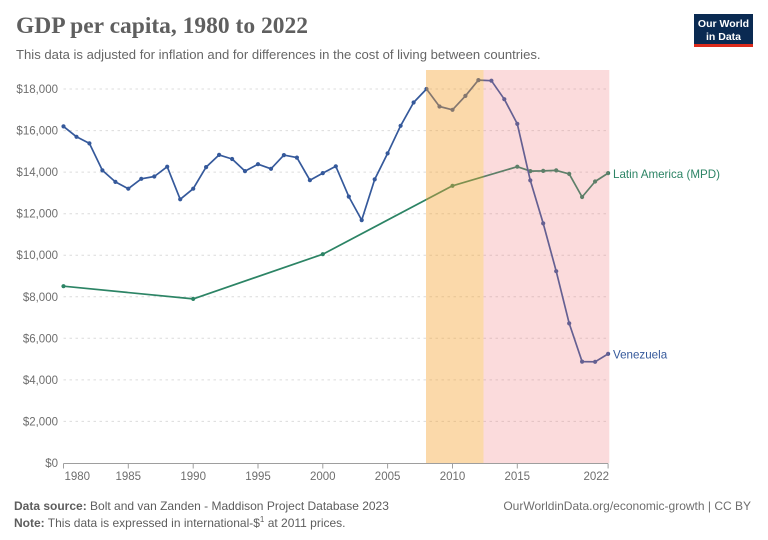 The width and height of the screenshot is (768, 540). Describe the element at coordinates (37, 256) in the screenshot. I see `svg-text: $10,000` at that location.